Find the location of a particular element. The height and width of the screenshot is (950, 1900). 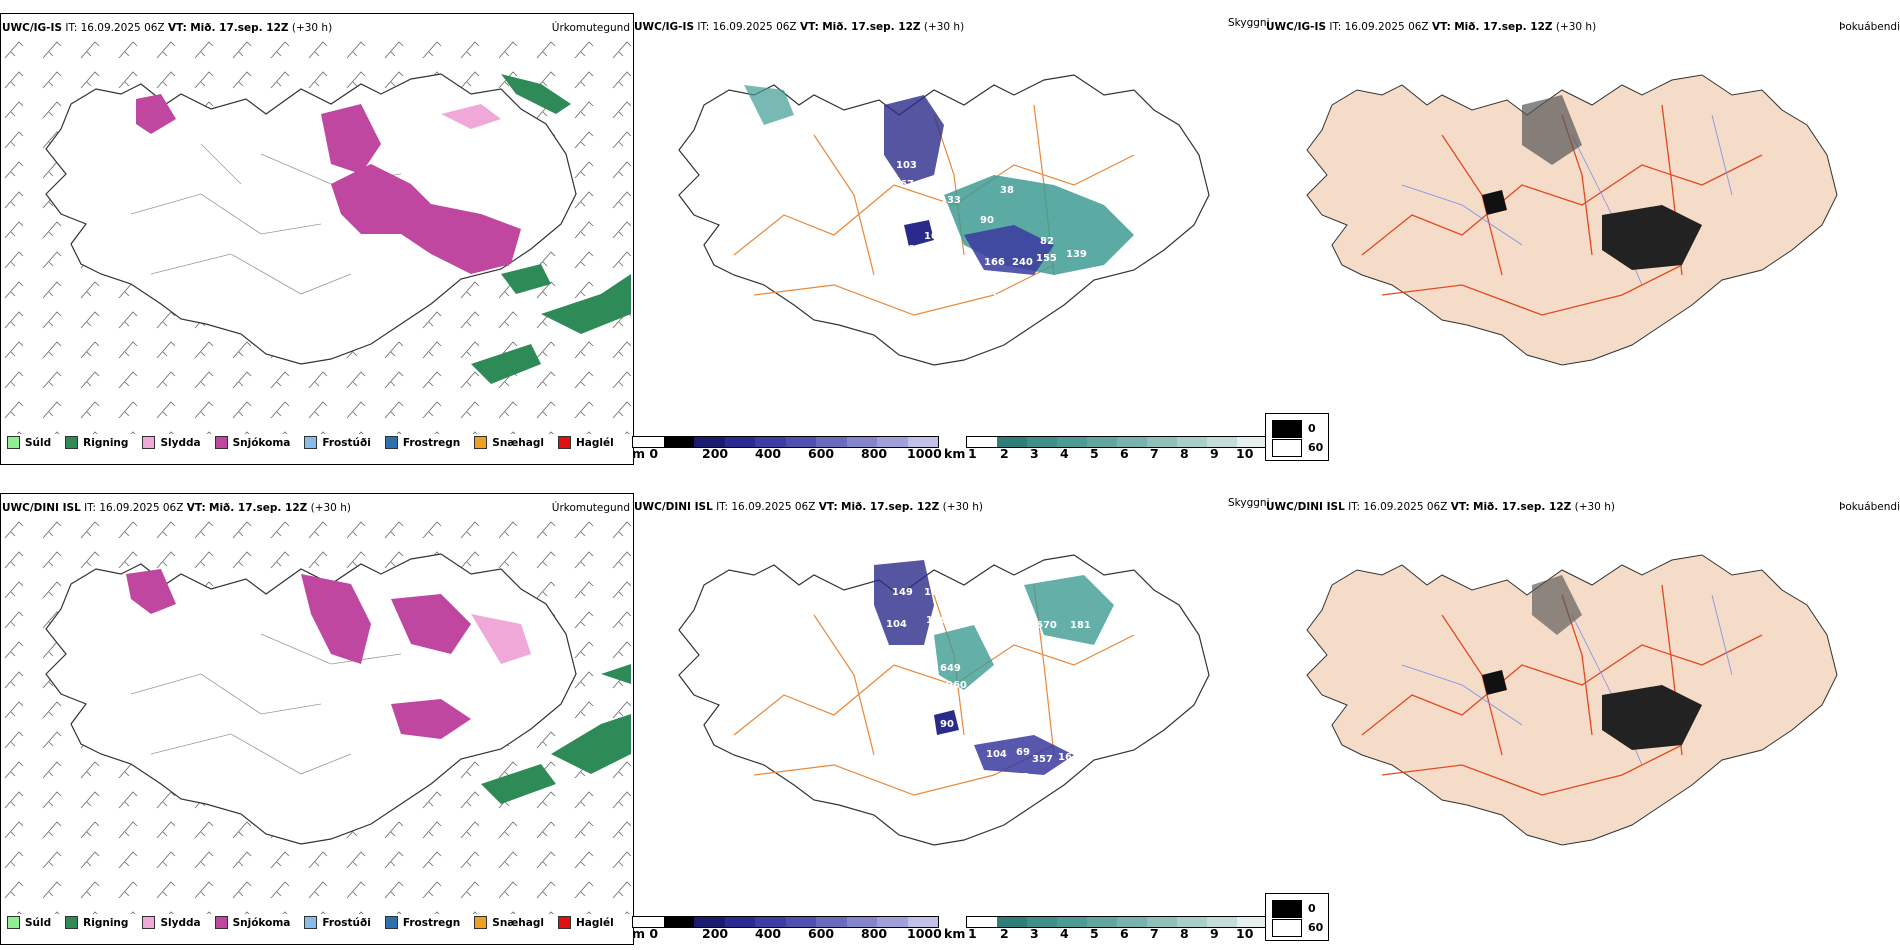

precip-type-title: Úrkomutegund is located at coordinates (590, 28).